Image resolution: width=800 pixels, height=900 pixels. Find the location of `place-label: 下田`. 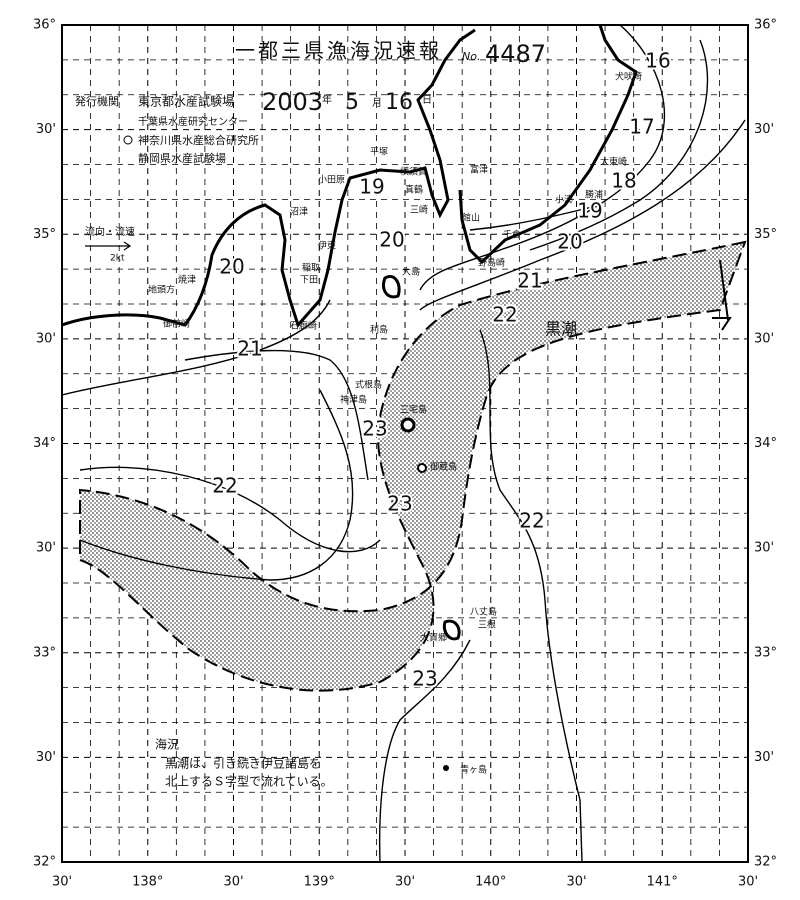

place-label: 下田 is located at coordinates (309, 280).